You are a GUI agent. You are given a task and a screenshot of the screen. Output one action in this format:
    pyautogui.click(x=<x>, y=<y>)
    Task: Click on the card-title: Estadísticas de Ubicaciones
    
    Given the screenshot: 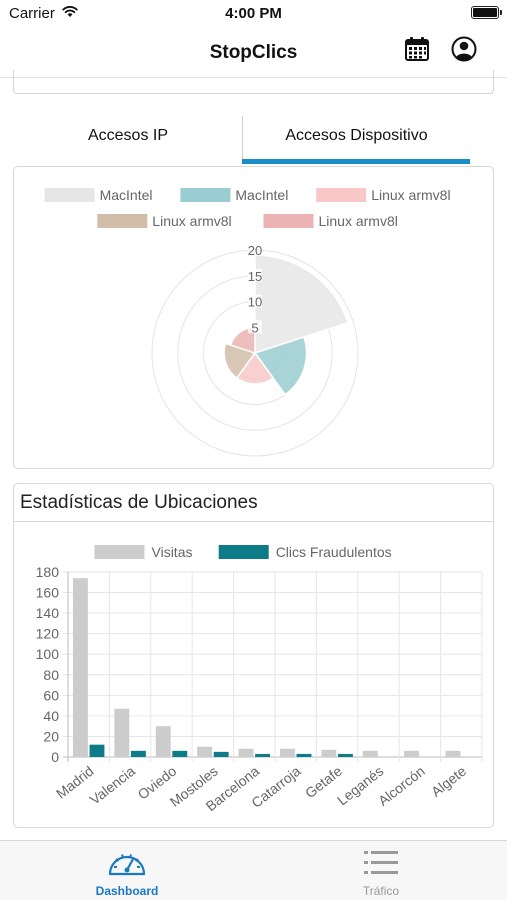 What is the action you would take?
    pyautogui.click(x=139, y=502)
    